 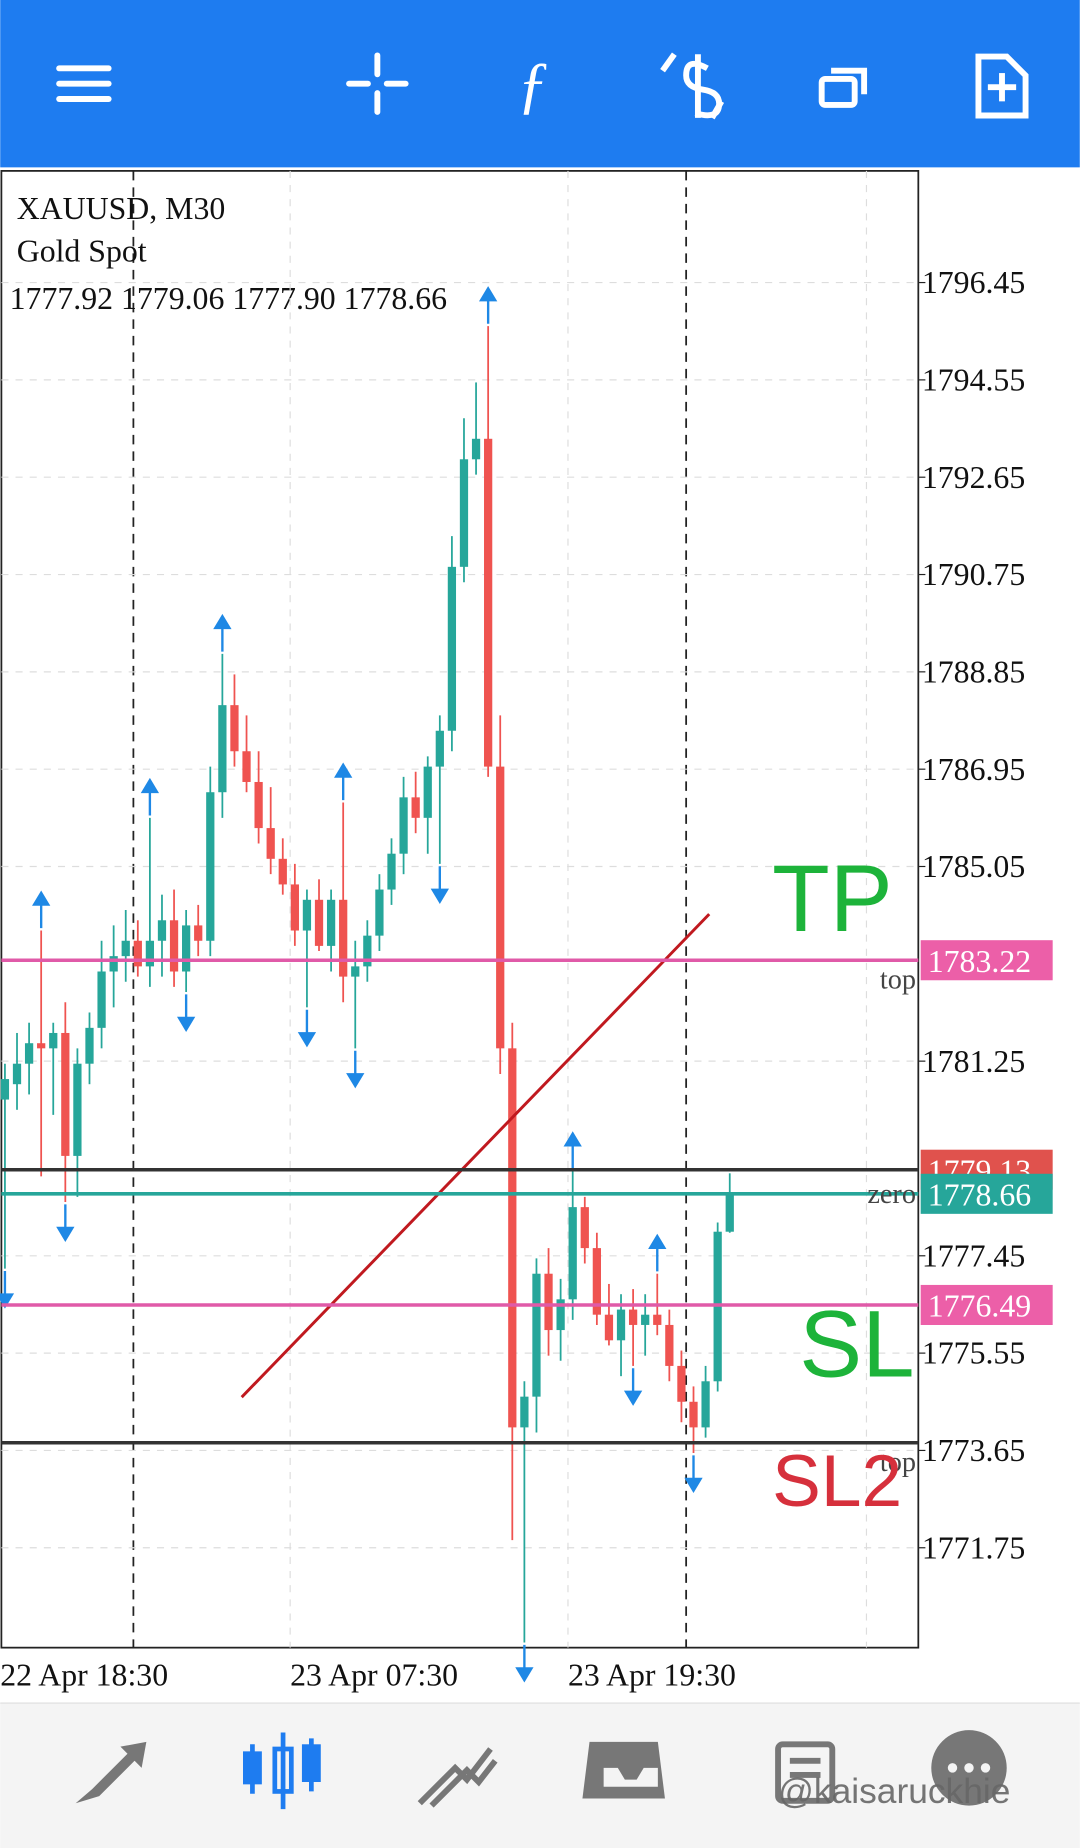 What do you see at coordinates (979, 1306) in the screenshot?
I see `price-badge-label: 1776.49` at bounding box center [979, 1306].